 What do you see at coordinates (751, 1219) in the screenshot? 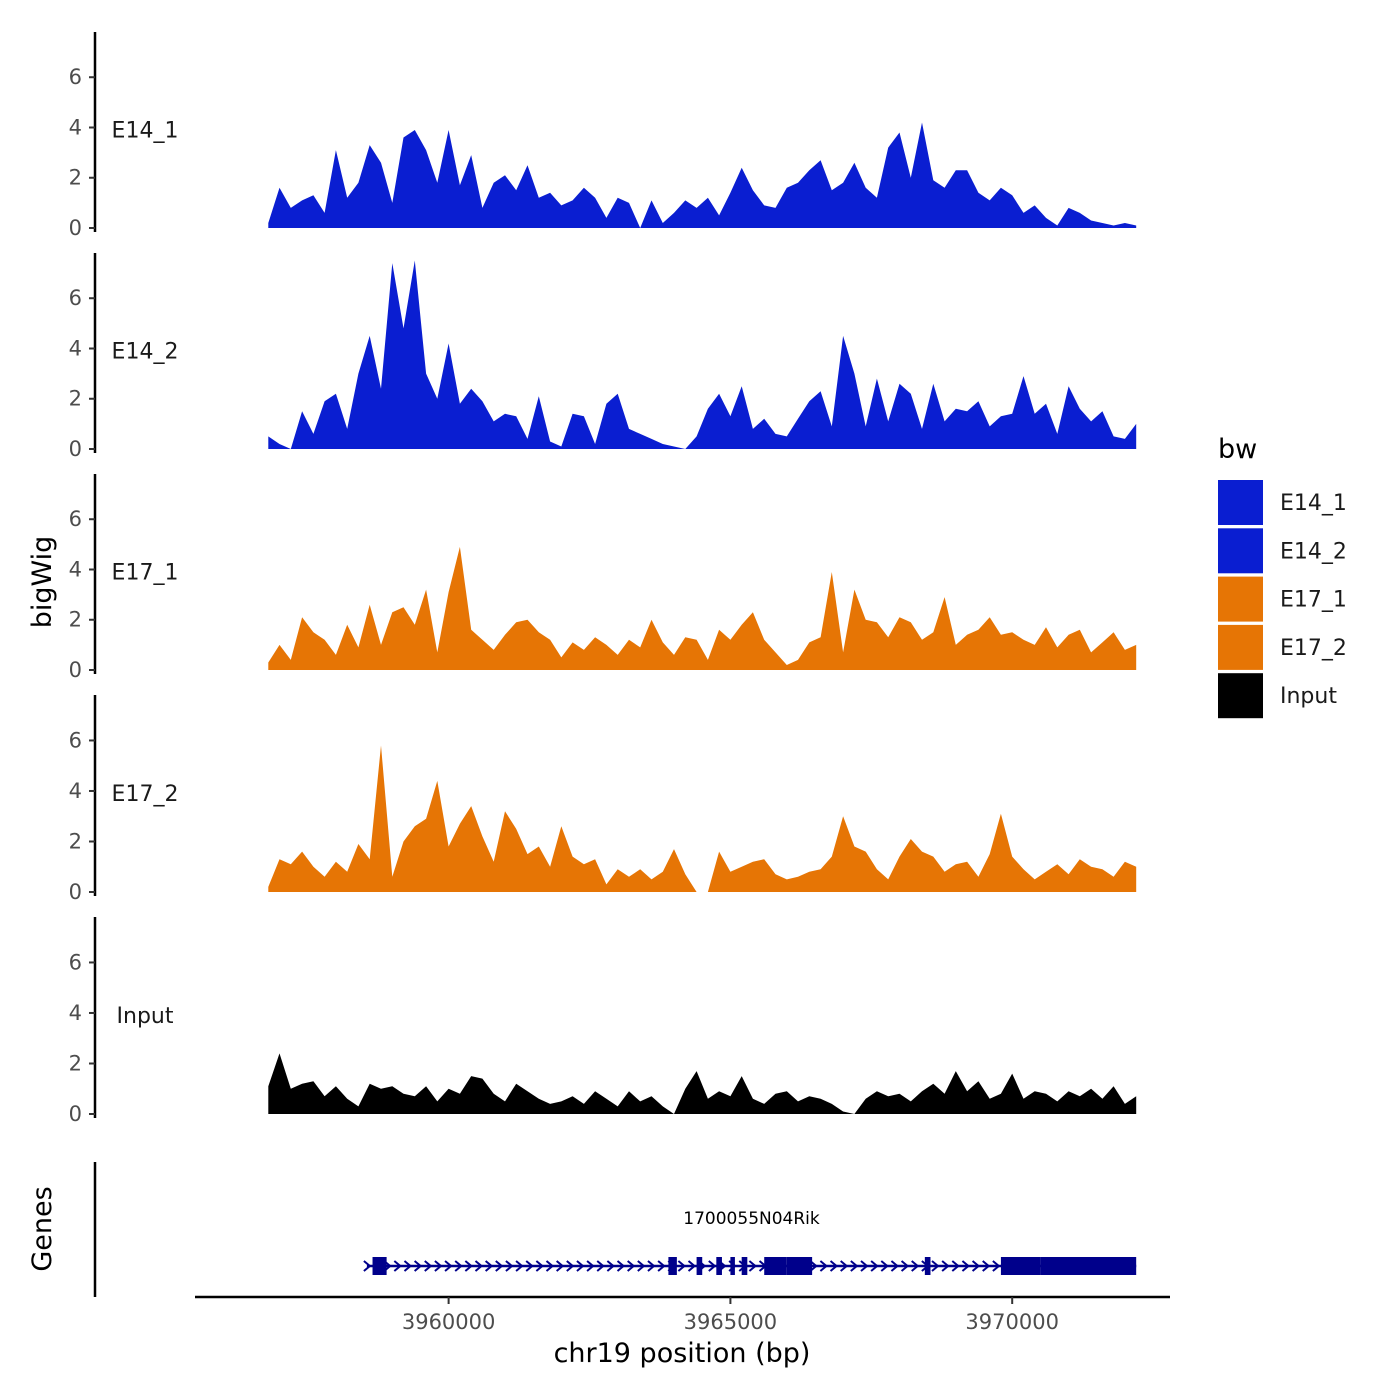
I see `gene-name-label: 1700055N04Rik` at bounding box center [751, 1219].